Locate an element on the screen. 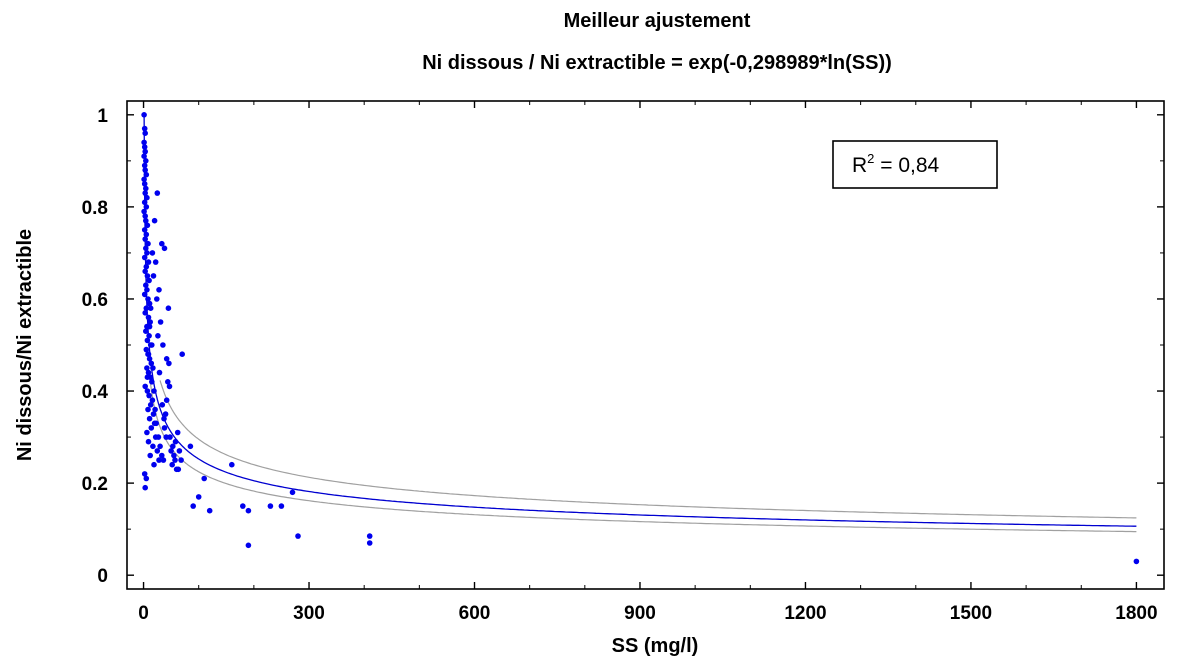 This screenshot has height=661, width=1180. x-tick-label: 1200 is located at coordinates (805, 613).